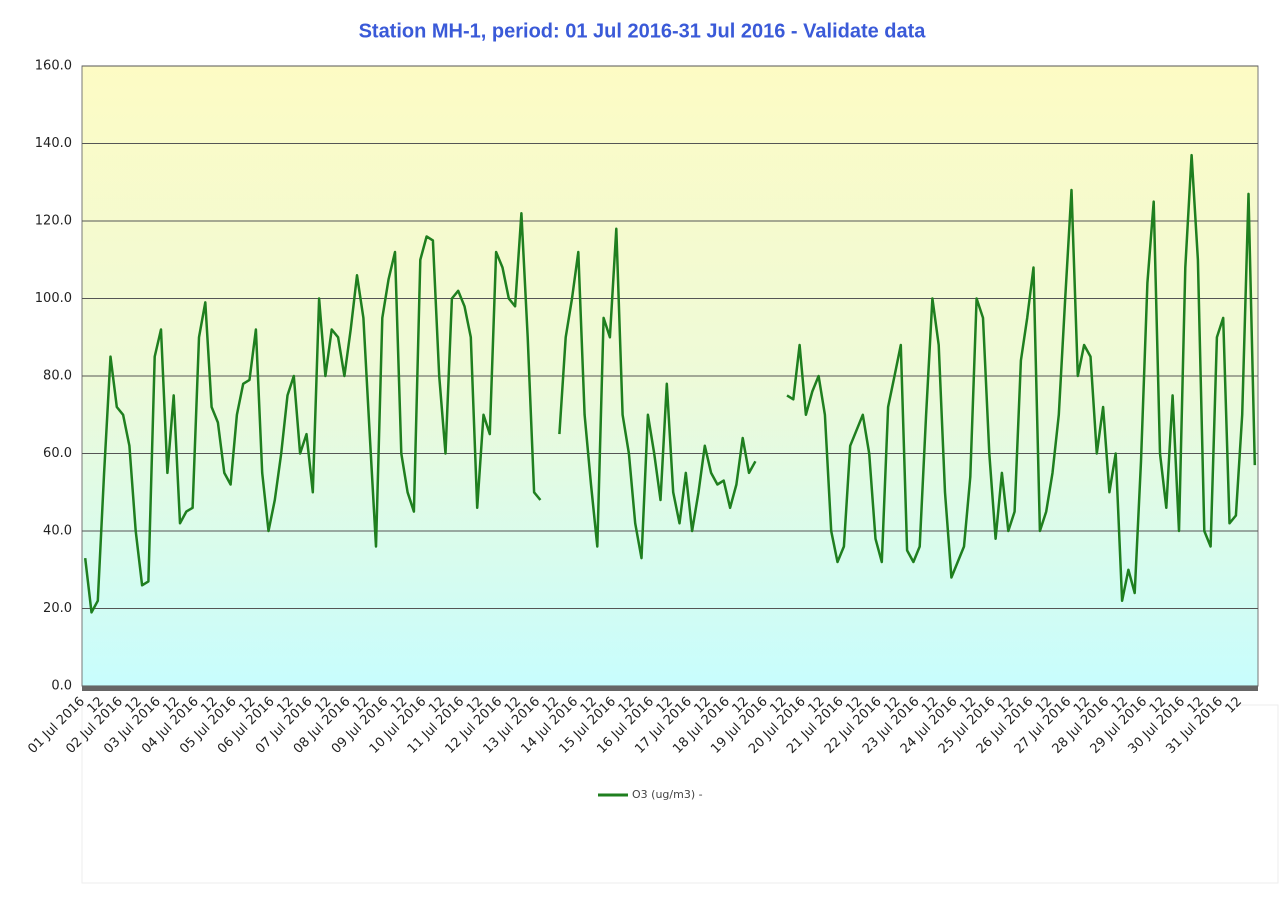 This screenshot has height=898, width=1285. Describe the element at coordinates (667, 794) in the screenshot. I see `legend-label: O3 (ug/m3) -` at that location.